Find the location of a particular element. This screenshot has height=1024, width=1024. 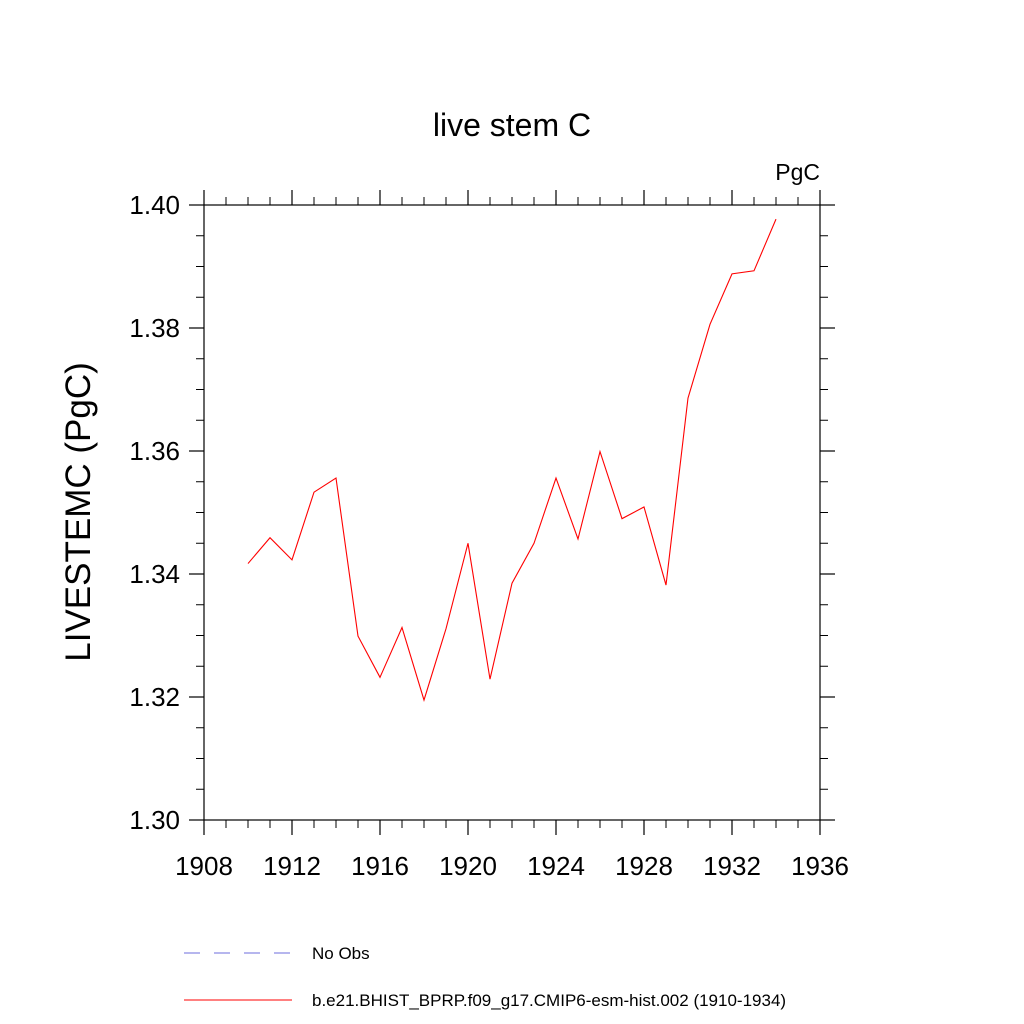

x-tick-label: 1916 is located at coordinates (380, 866).